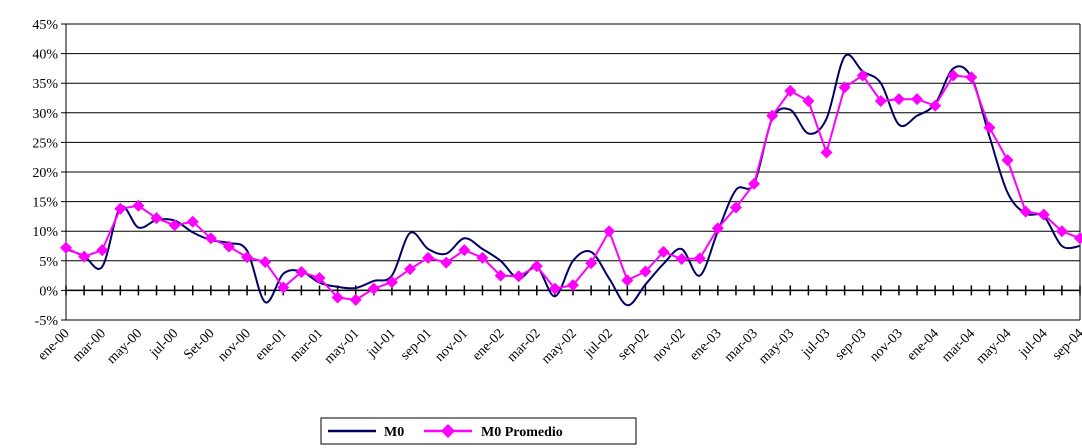 The height and width of the screenshot is (448, 1082). What do you see at coordinates (48, 262) in the screenshot?
I see `y-tick-label: 5%` at bounding box center [48, 262].